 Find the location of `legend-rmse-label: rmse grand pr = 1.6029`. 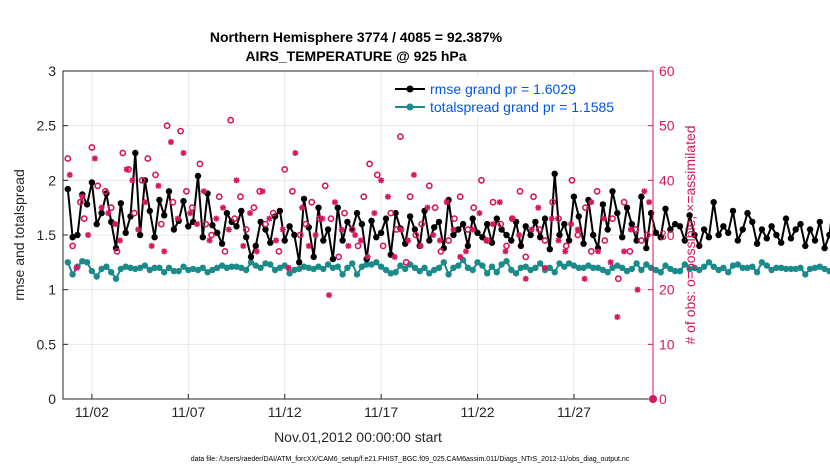

legend-rmse-label: rmse grand pr = 1.6029 is located at coordinates (503, 89).